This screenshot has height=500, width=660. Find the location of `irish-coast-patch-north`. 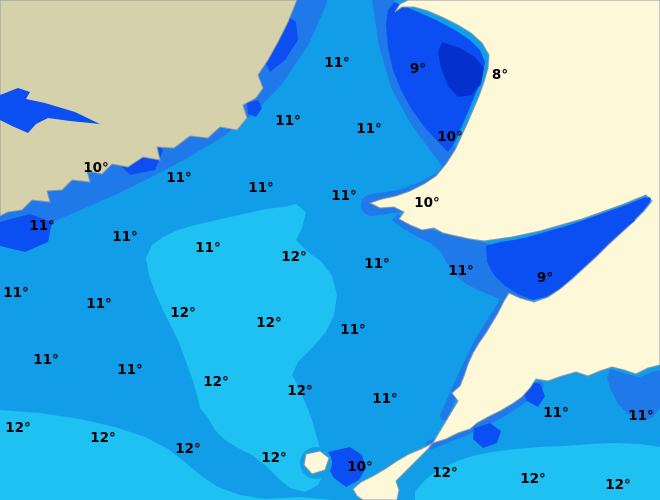

irish-coast-patch-north is located at coordinates (280, 42).